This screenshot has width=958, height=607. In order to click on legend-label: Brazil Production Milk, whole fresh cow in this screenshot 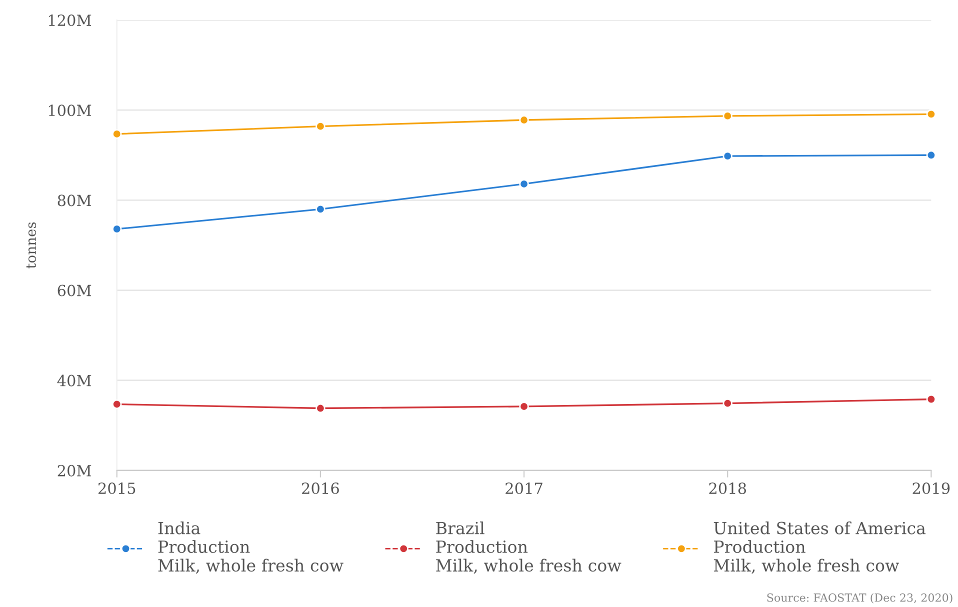, I will do `click(529, 547)`.